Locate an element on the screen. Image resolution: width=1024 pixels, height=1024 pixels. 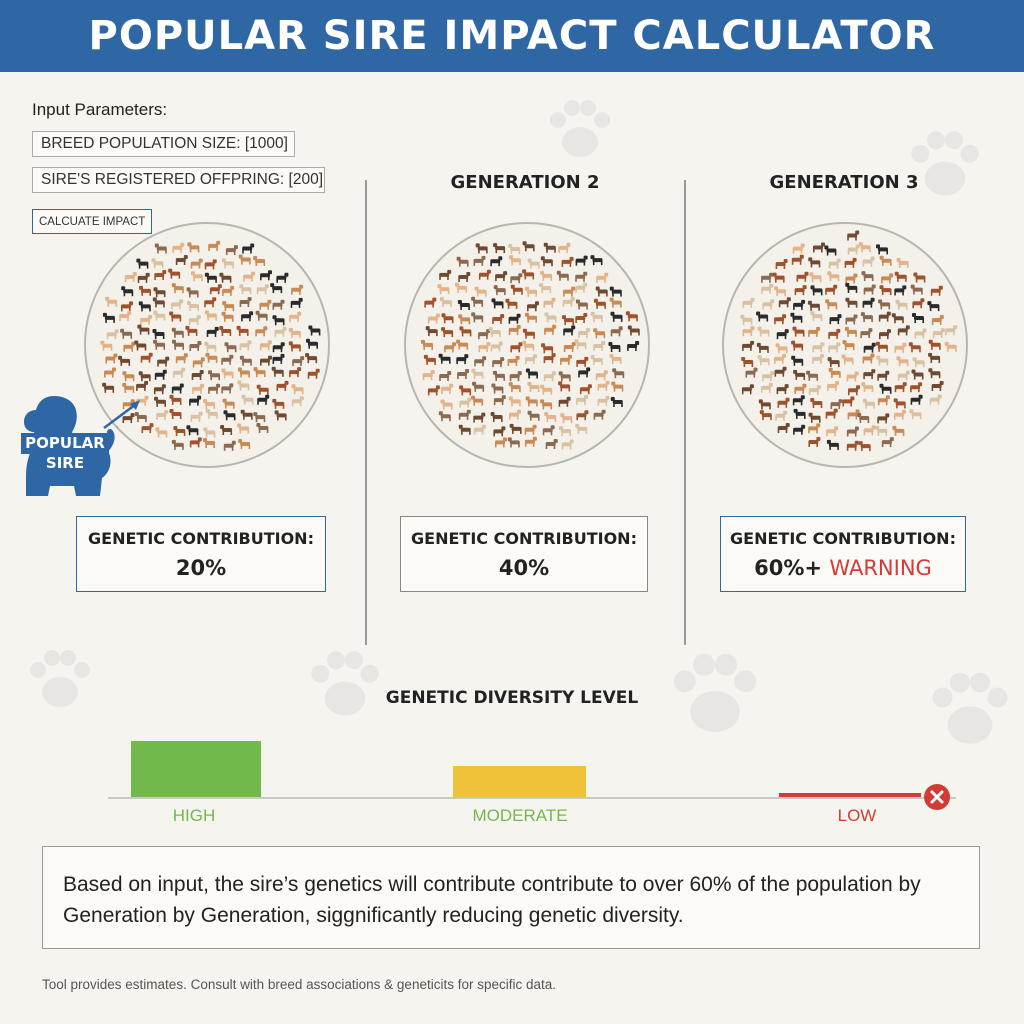
genetic-contribution-box-generation-3: GENETIC CONTRIBUTION: 60%+ WARNING is located at coordinates (843, 554).